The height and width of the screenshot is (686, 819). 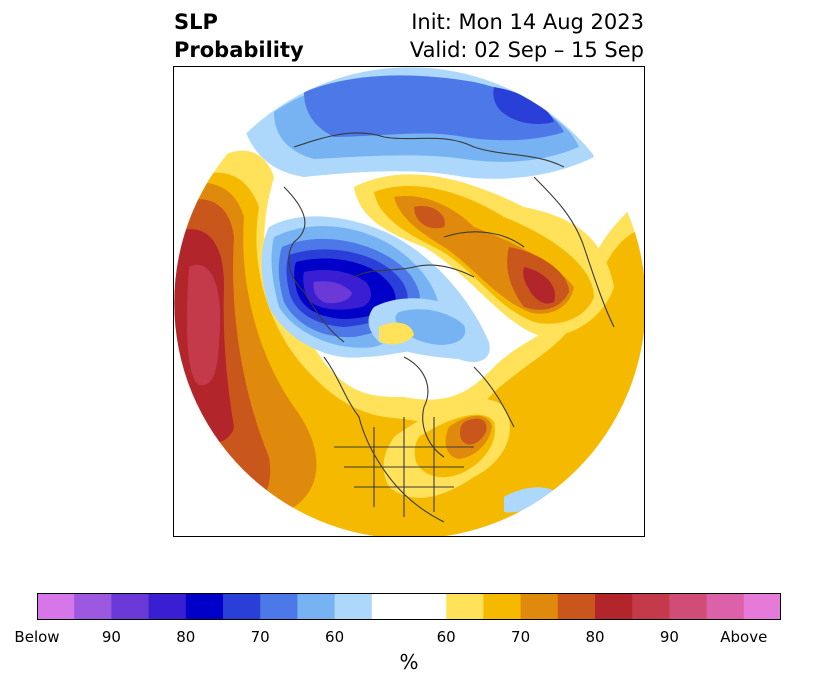 I want to click on above-red-europe, so click(x=539, y=285).